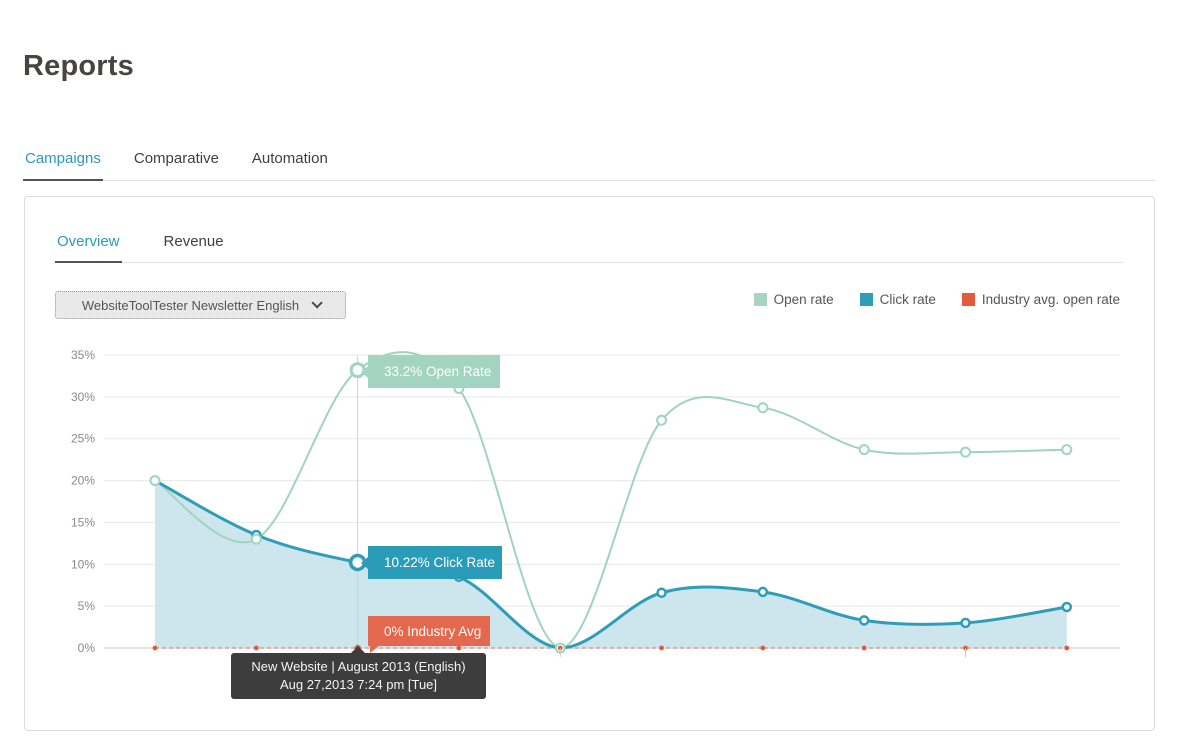  I want to click on tab-automation: Automation, so click(289, 158).